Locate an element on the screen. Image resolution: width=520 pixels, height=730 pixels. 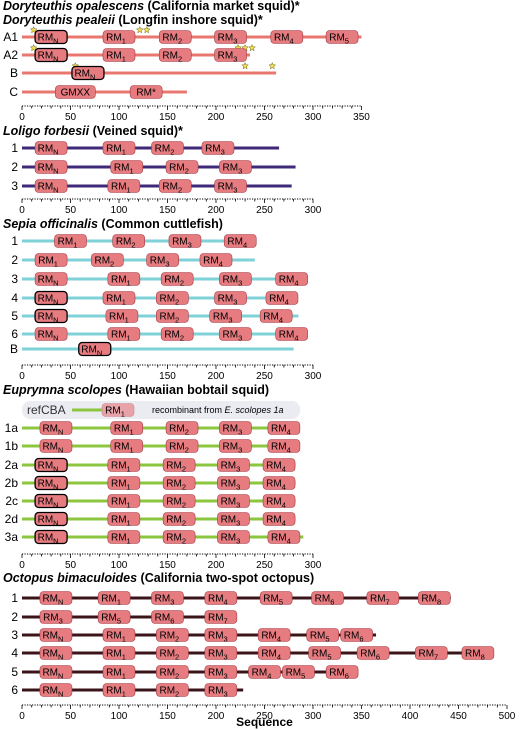
row-label: 2c is located at coordinates (11, 501).